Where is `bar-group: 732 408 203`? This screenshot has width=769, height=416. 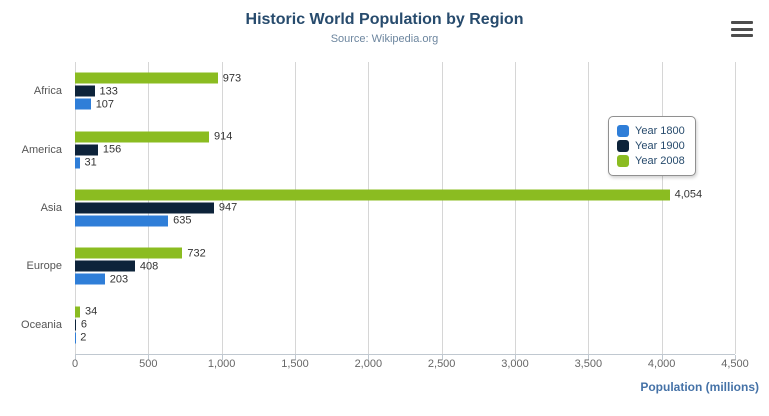
bar-group: 732 408 203 is located at coordinates (405, 266).